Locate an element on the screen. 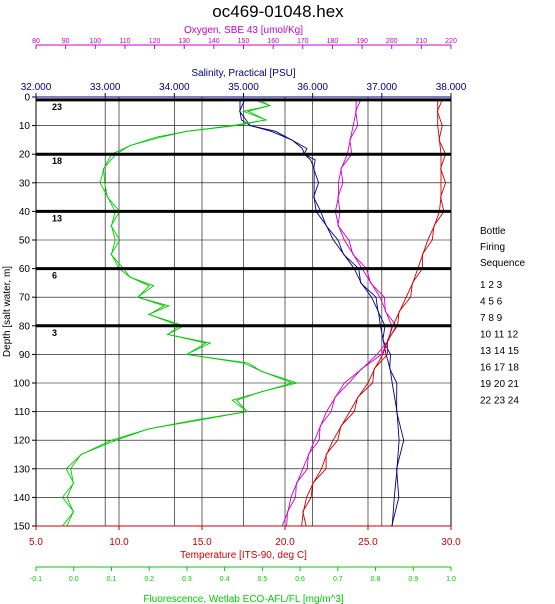 This screenshot has width=555, height=604. temperature-tick-label: 20.0 is located at coordinates (285, 542).